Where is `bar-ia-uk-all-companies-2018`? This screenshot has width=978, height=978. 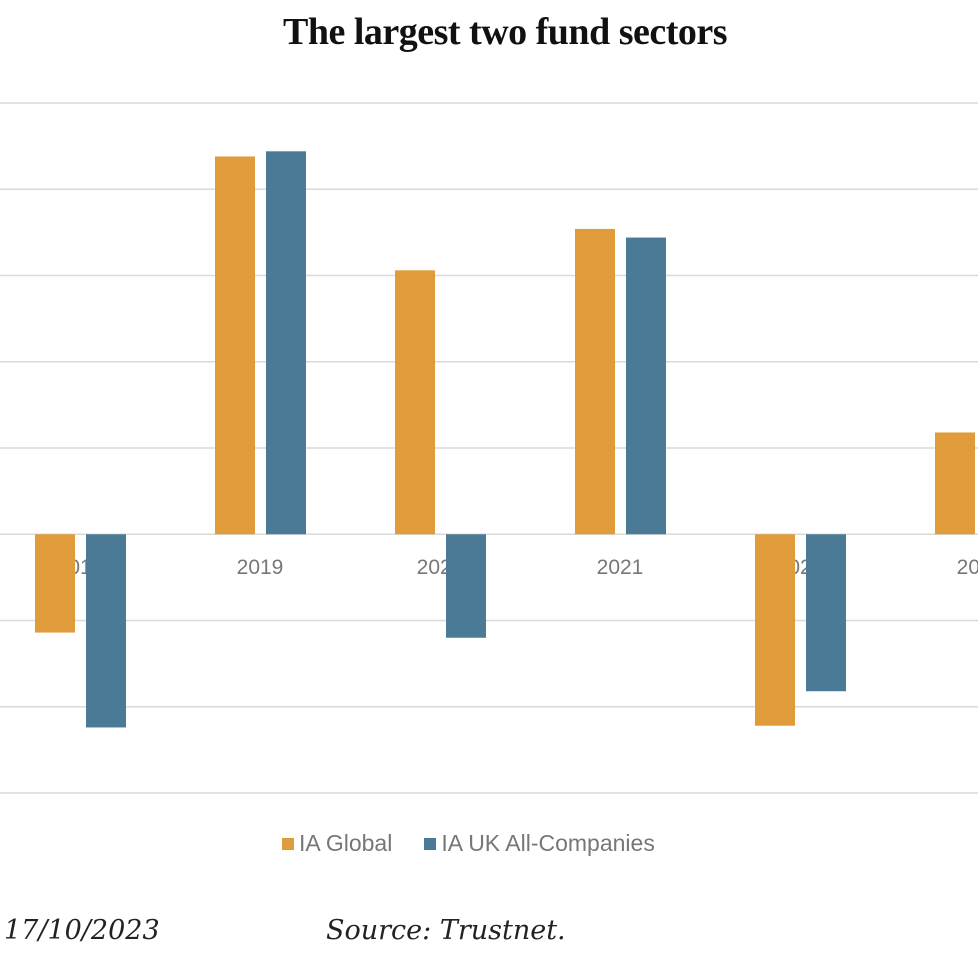
bar-ia-uk-all-companies-2018 is located at coordinates (106, 631).